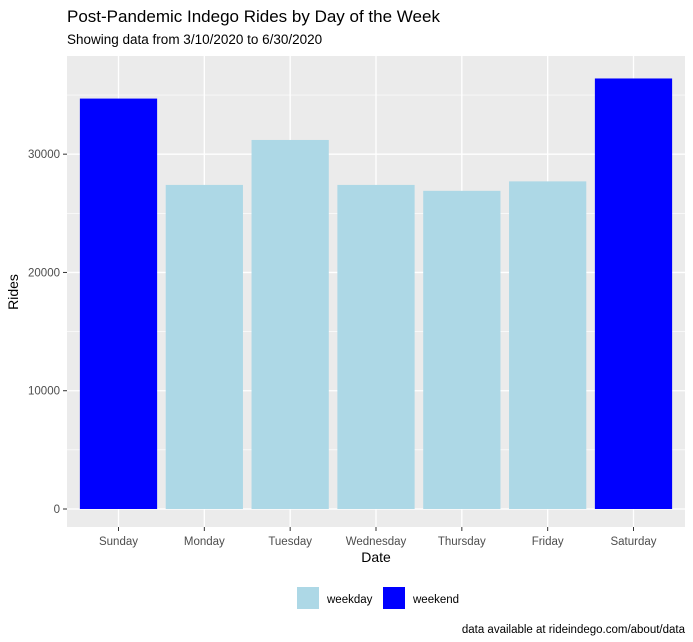 The width and height of the screenshot is (693, 642). I want to click on legend-key-weekday, so click(308, 598).